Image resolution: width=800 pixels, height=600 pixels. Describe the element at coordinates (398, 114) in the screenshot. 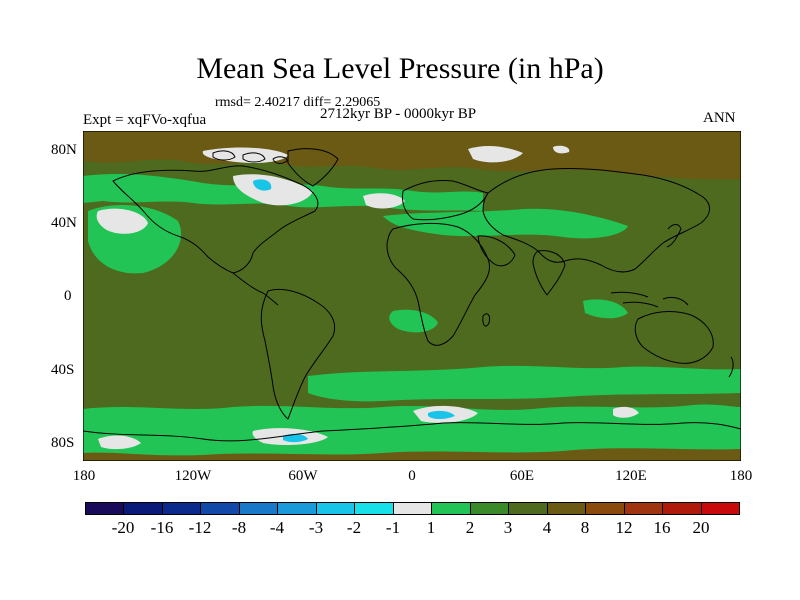

I see `period-subtitle: 2712kyr BP - 0000kyr BP` at that location.